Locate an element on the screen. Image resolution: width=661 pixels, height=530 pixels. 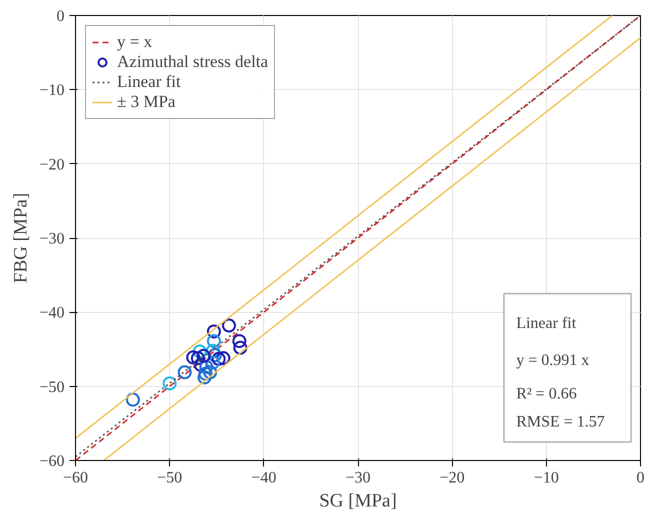
x-tick-label: −40 is located at coordinates (263, 478).